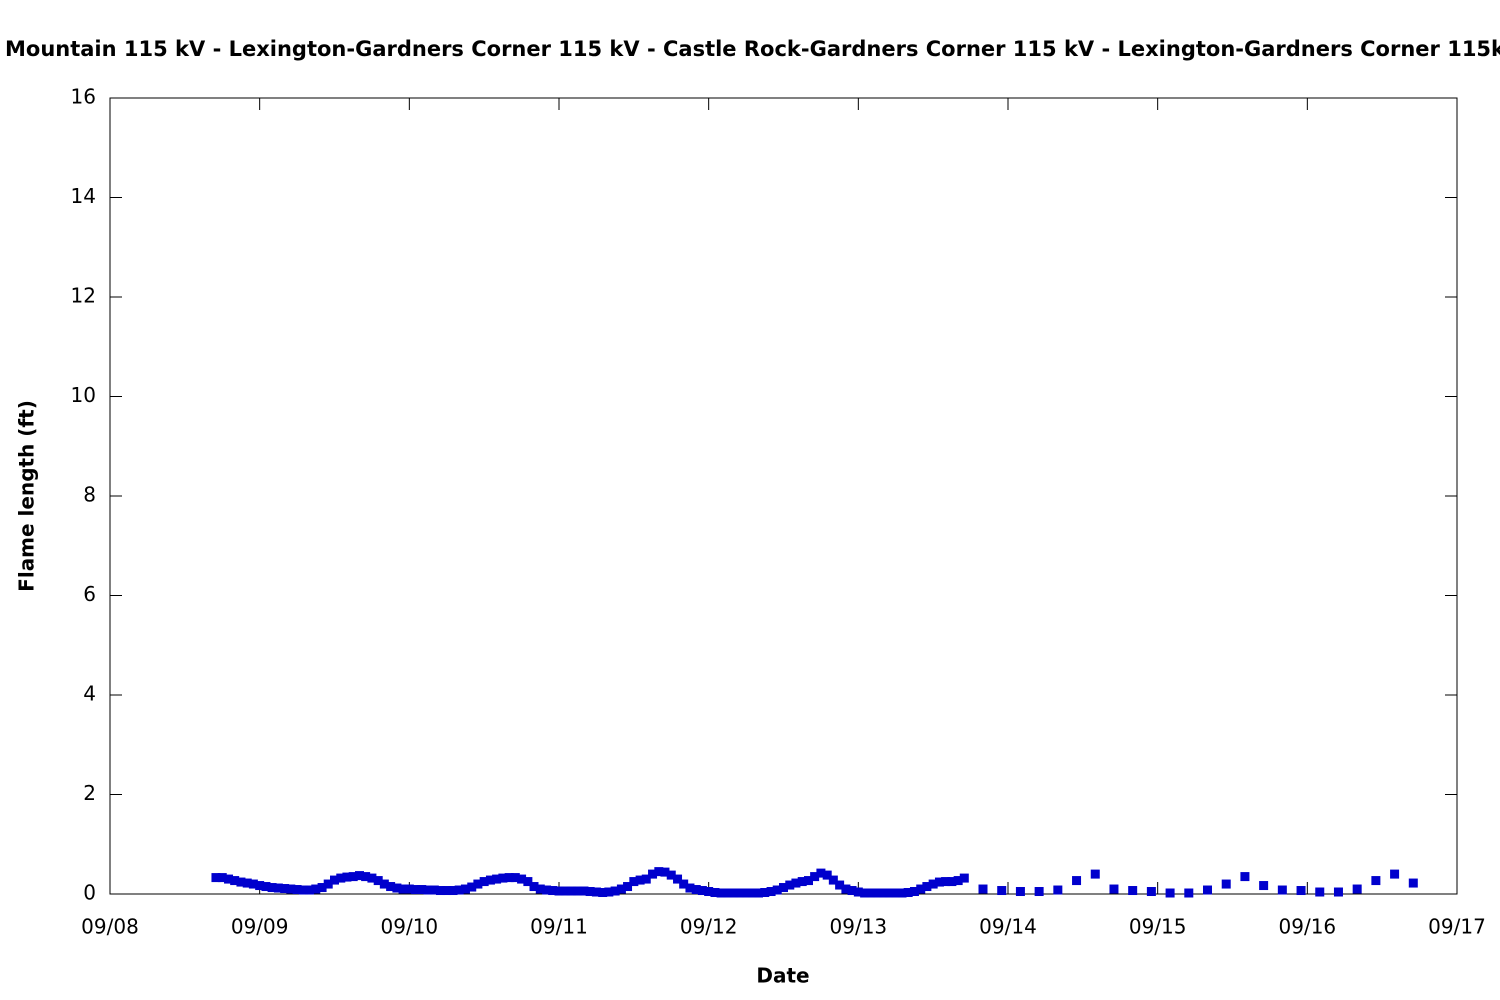 The height and width of the screenshot is (1000, 1500). What do you see at coordinates (110, 927) in the screenshot?
I see `x-tick-label: 09/08` at bounding box center [110, 927].